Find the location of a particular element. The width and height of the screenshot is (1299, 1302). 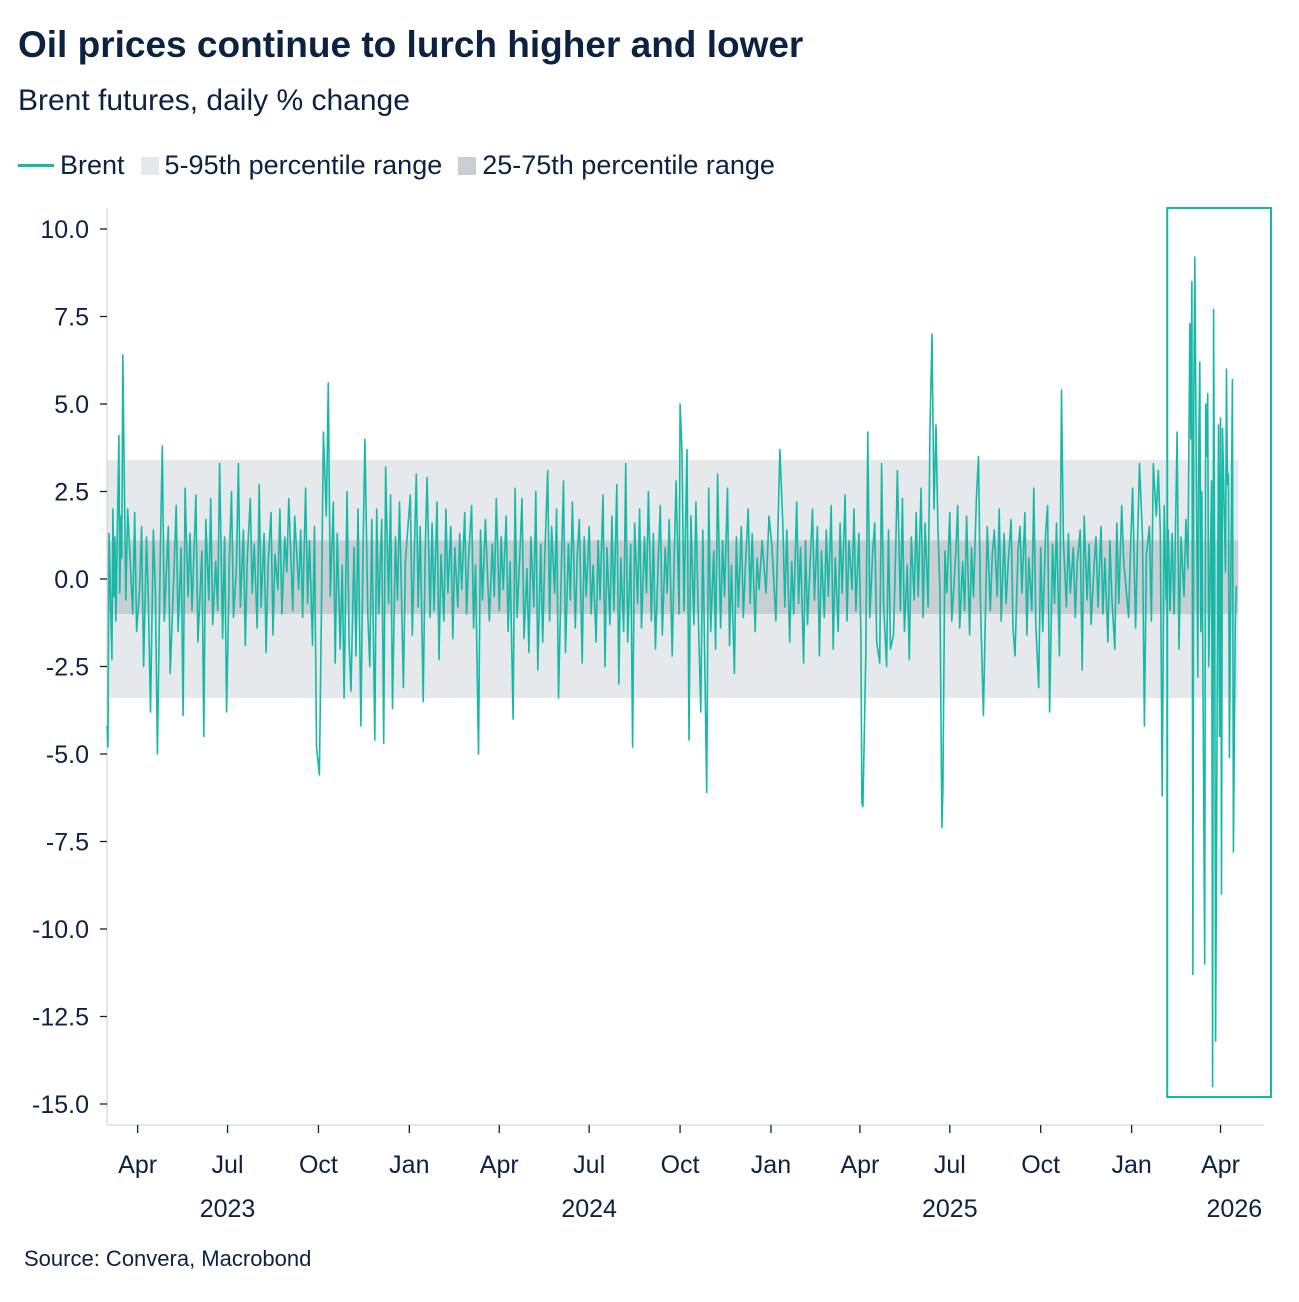

y-tick-label: -15.0 is located at coordinates (60, 1105).